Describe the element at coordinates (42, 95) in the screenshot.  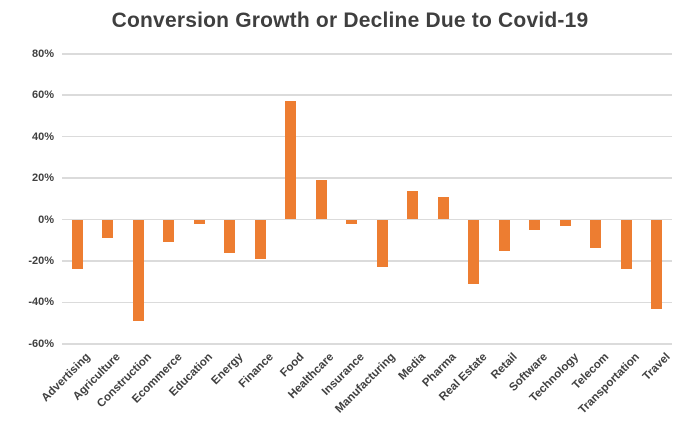
I see `y-axis-tick-label-60: 60%` at that location.